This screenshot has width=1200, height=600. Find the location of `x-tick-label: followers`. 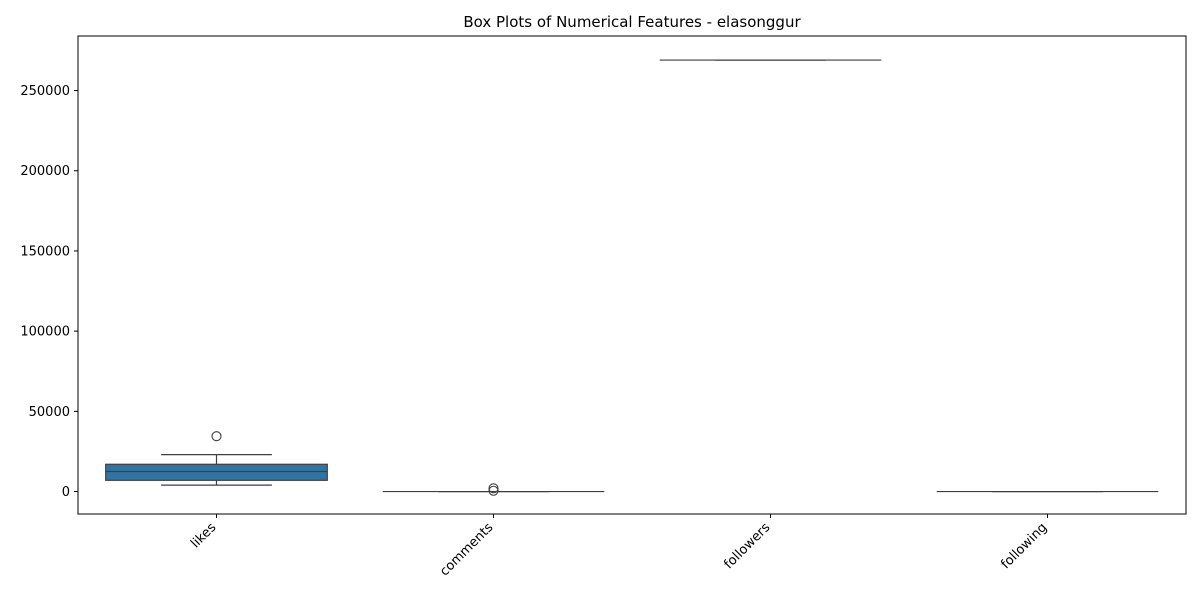

x-tick-label: followers is located at coordinates (747, 546).